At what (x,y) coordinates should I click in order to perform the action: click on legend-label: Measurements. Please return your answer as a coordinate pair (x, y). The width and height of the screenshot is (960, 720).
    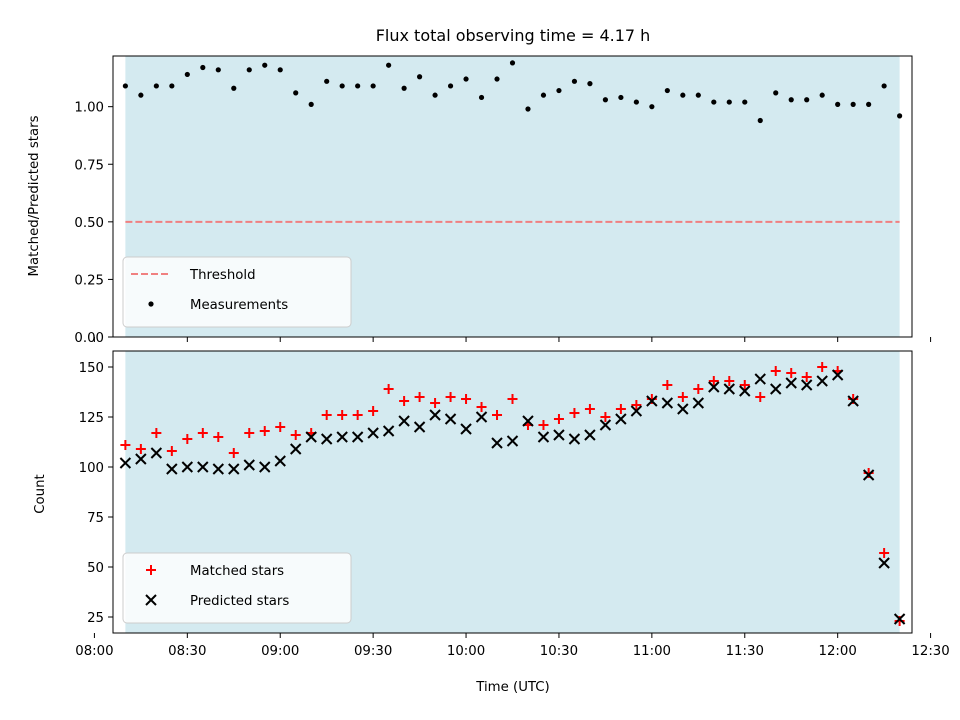
    Looking at the image, I should click on (239, 305).